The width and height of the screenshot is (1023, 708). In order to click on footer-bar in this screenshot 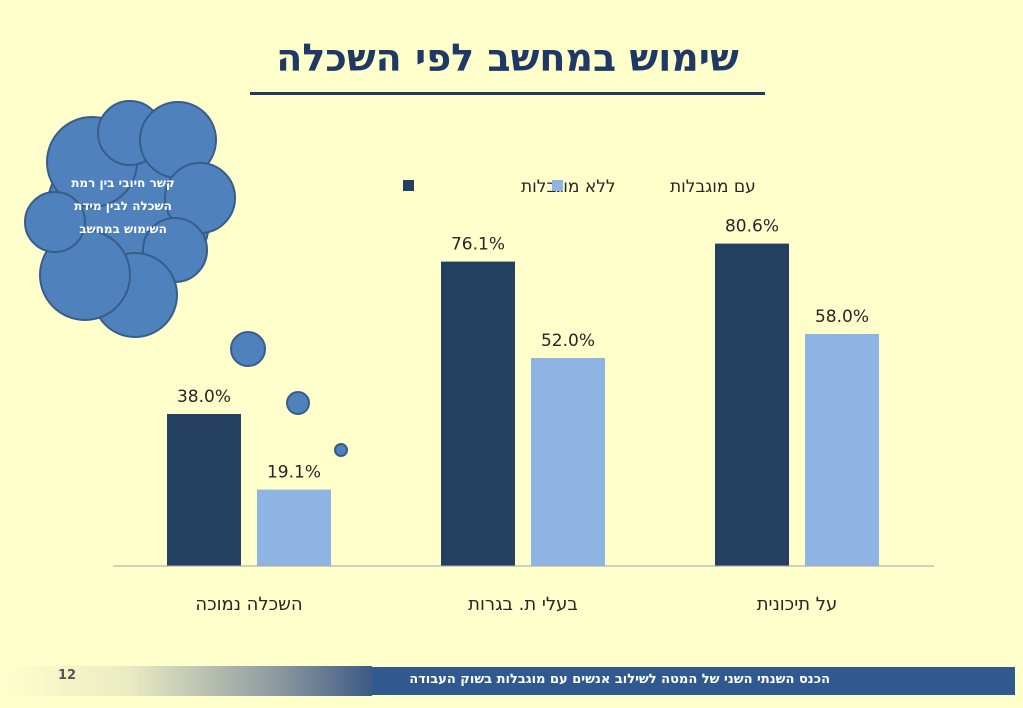, I will do `click(693, 681)`.